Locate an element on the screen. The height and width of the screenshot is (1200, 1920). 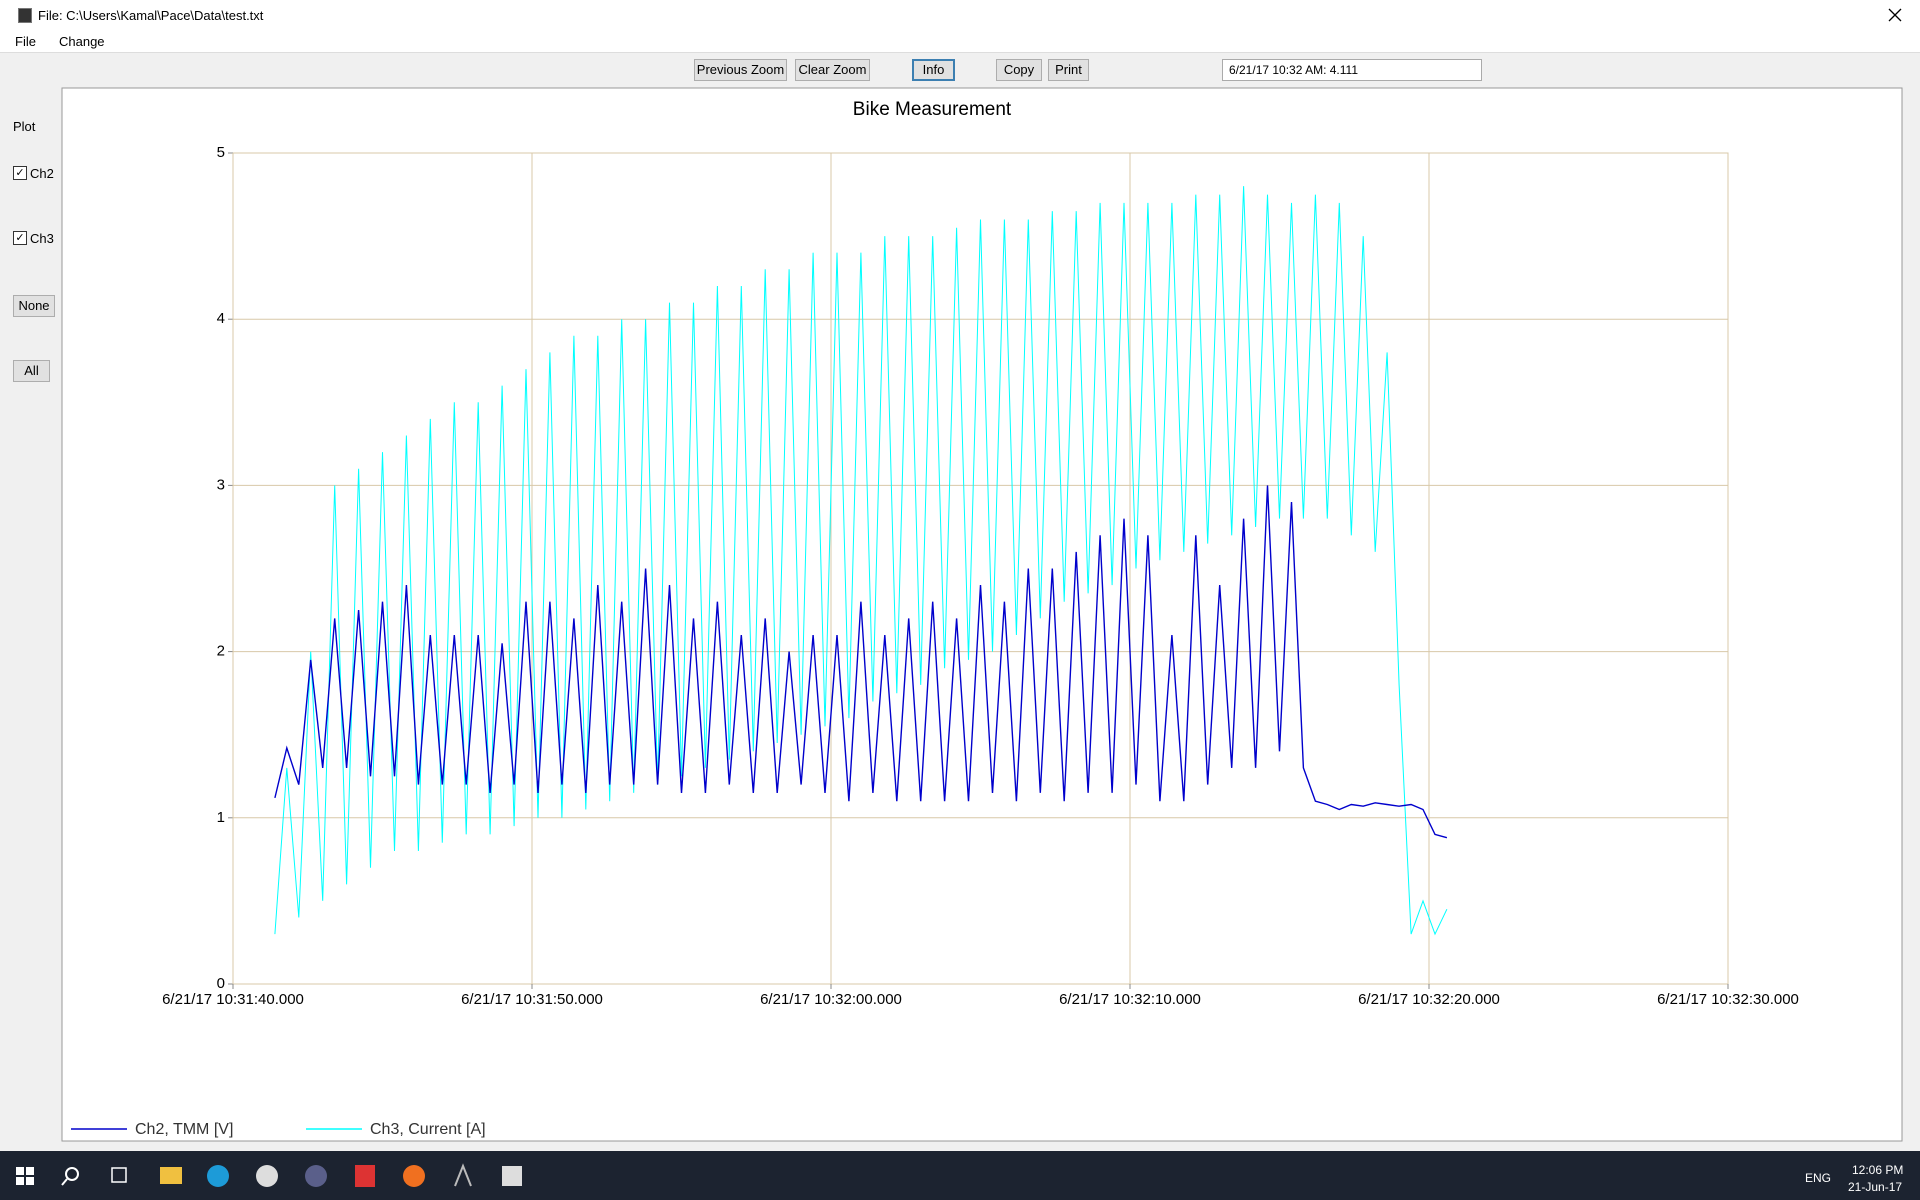
menu-bar: File Change is located at coordinates (960, 41).